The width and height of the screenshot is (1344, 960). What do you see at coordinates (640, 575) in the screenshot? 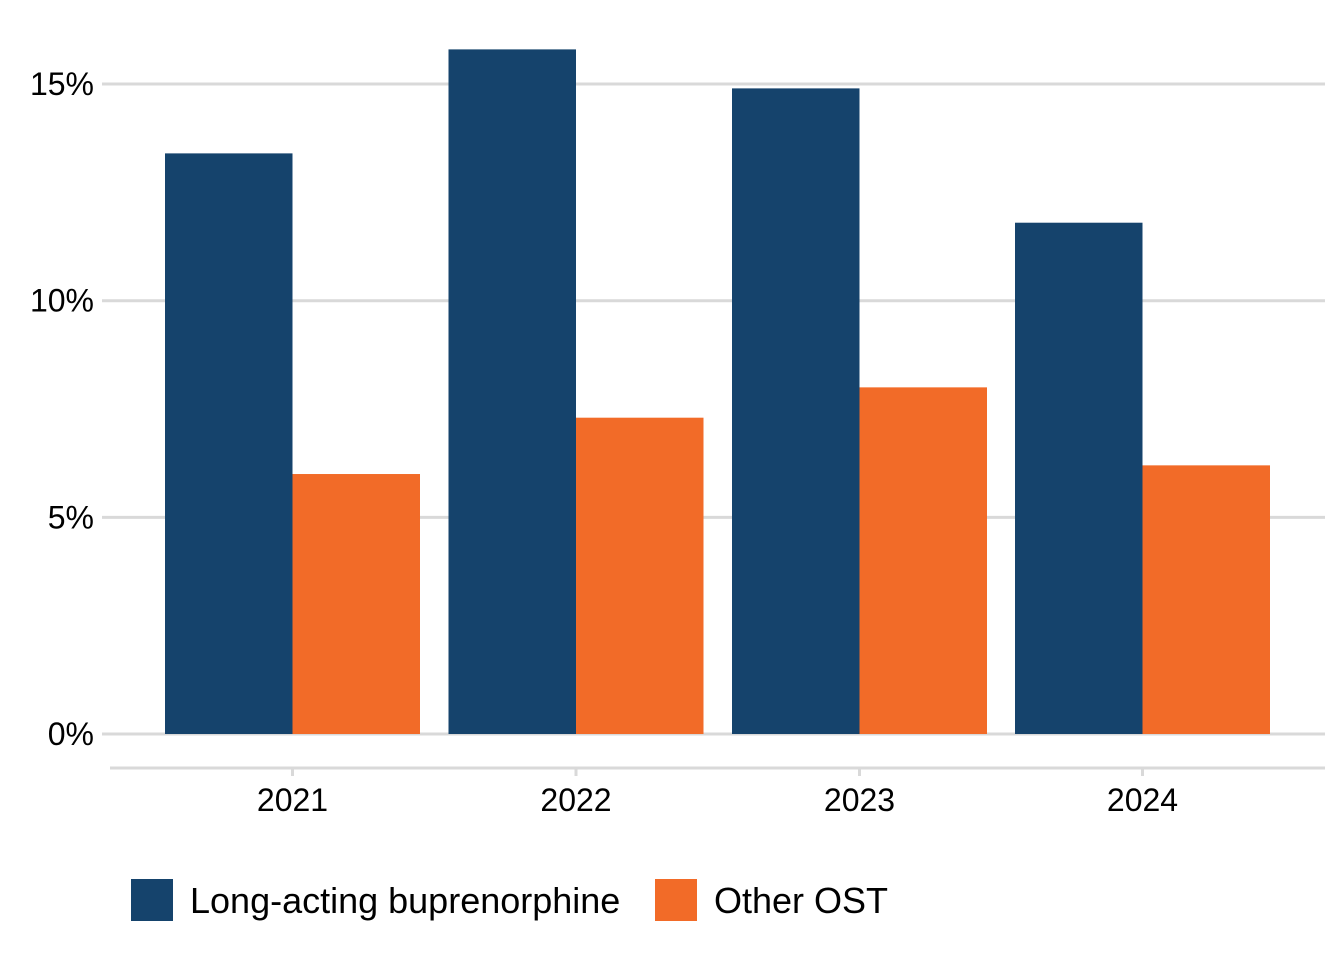
I see `bar-other-ost-2022` at bounding box center [640, 575].